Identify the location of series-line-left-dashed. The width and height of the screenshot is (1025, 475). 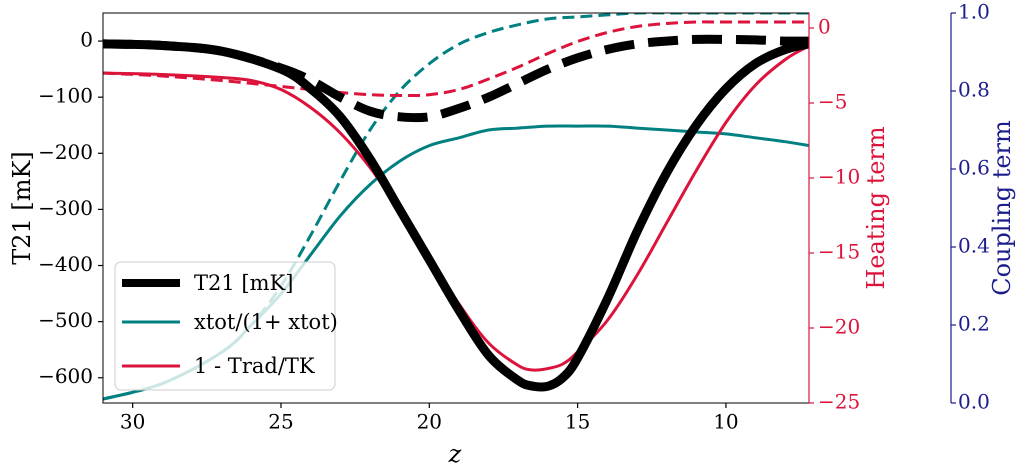
(456, 78).